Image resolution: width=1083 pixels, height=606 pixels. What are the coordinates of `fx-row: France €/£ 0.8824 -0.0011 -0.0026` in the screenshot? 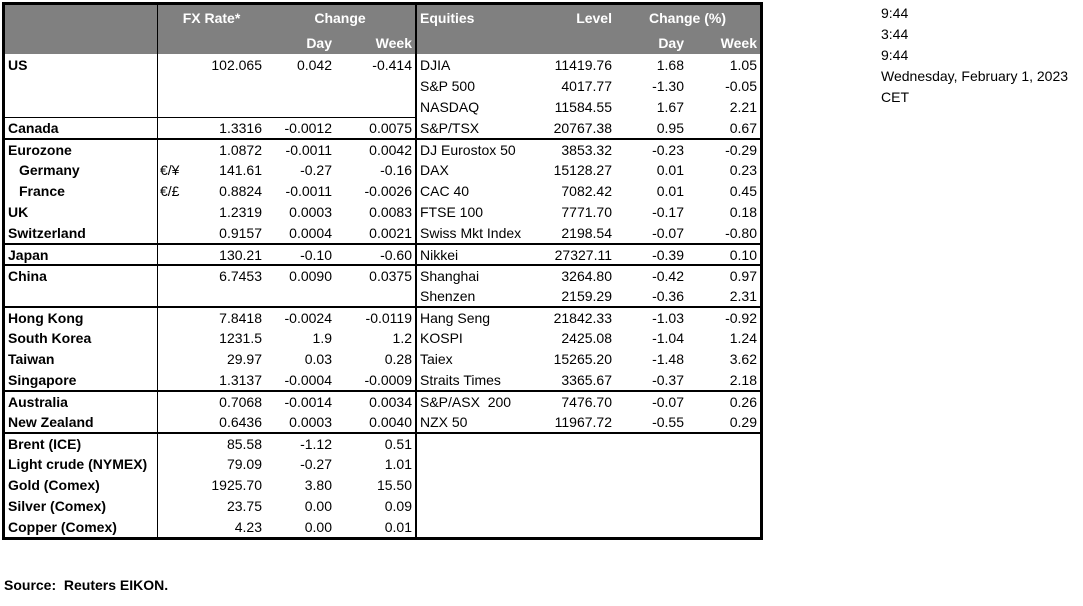 It's located at (210, 190).